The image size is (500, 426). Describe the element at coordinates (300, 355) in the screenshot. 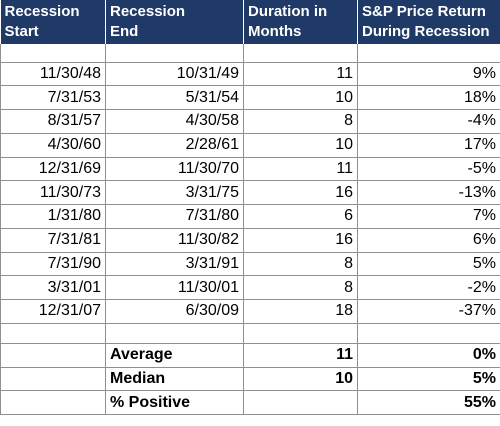

I see `summary-duration: 11` at that location.